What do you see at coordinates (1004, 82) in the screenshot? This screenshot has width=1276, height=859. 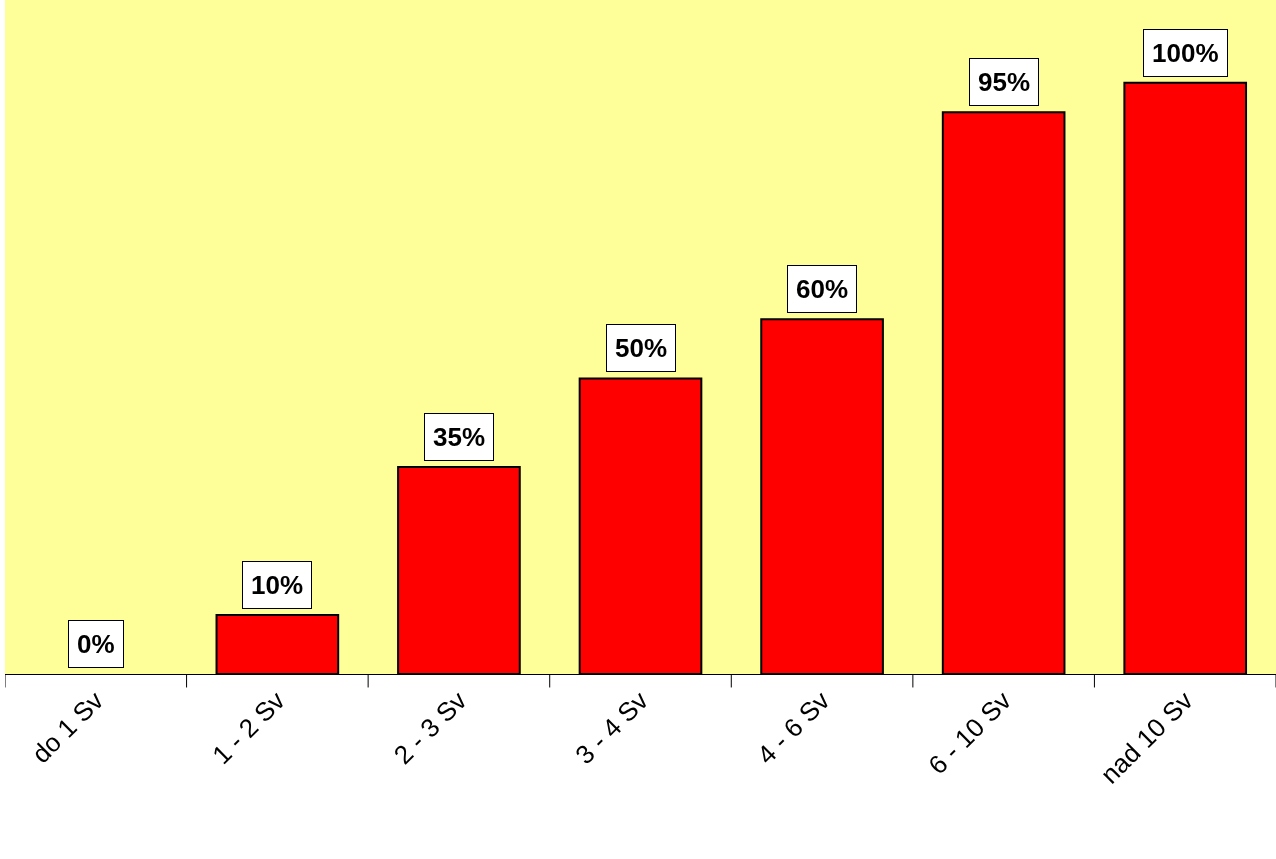 I see `data-label: 95%` at bounding box center [1004, 82].